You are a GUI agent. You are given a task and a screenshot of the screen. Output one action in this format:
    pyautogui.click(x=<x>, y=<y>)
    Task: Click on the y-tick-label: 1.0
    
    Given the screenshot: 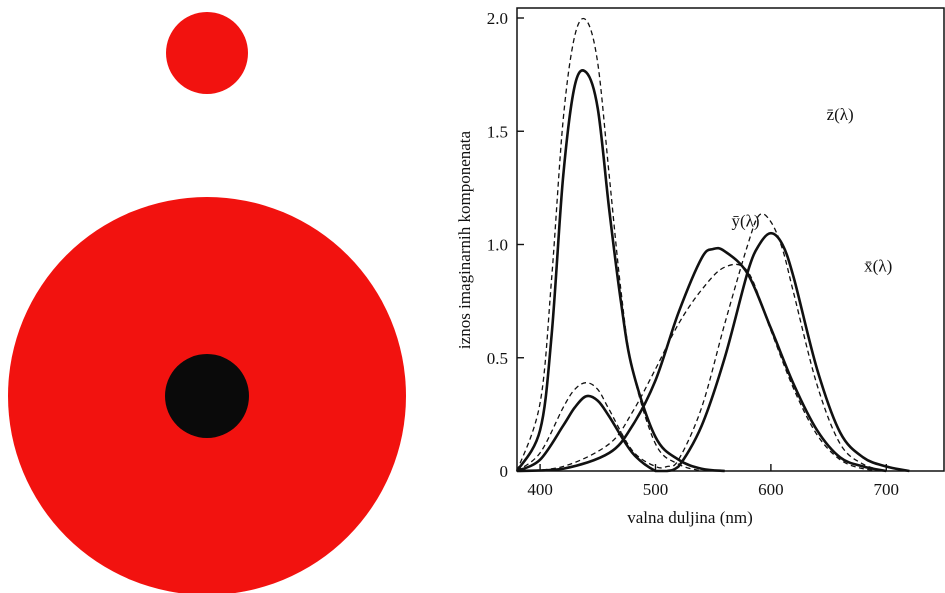 What is the action you would take?
    pyautogui.click(x=497, y=245)
    